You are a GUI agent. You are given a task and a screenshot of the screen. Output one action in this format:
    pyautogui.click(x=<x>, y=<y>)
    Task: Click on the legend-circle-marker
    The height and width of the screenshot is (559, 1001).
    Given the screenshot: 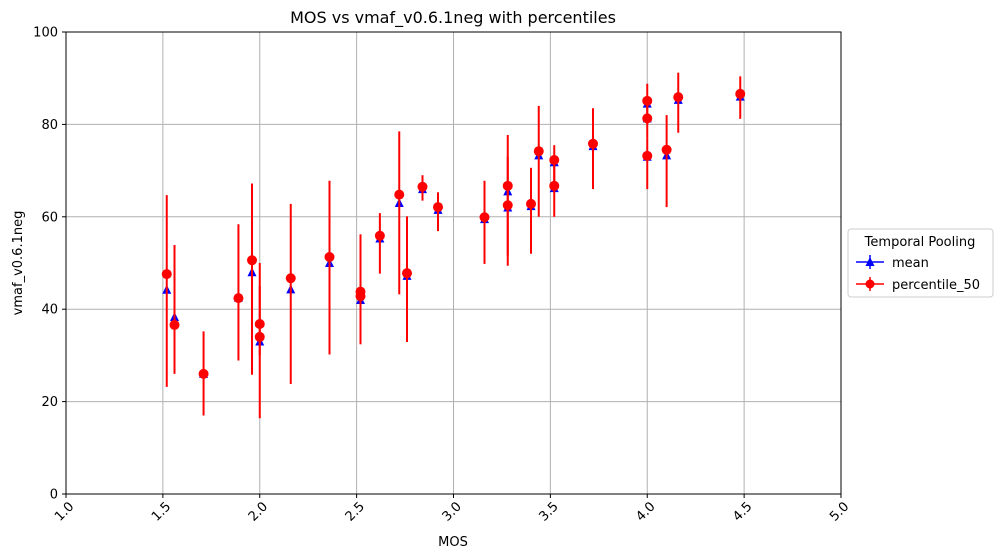 What is the action you would take?
    pyautogui.click(x=870, y=284)
    